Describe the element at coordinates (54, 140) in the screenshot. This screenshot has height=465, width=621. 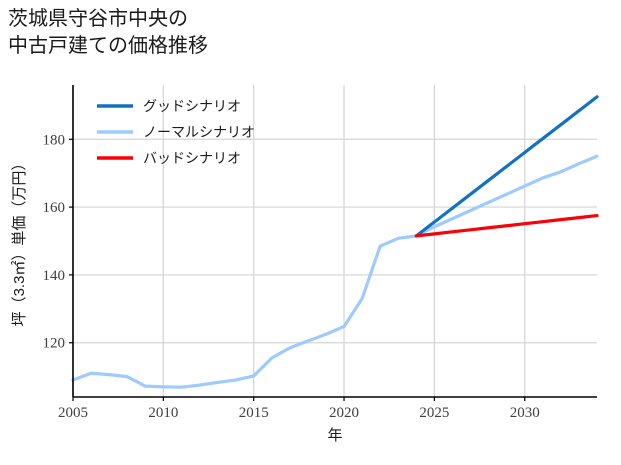
I see `y-tick-label: 180` at that location.